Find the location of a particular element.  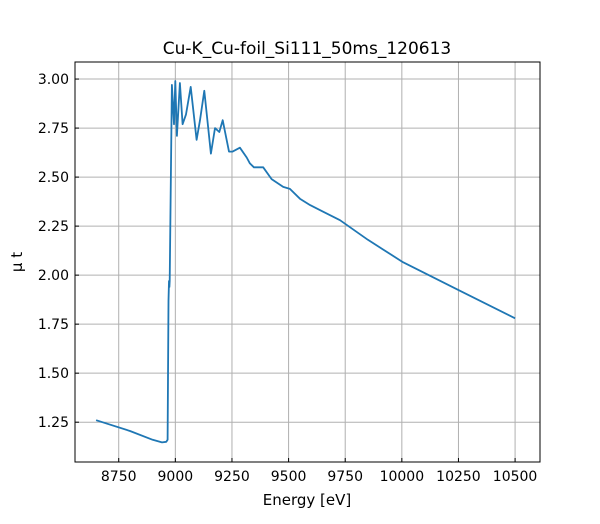

x-tick-label: 10250 is located at coordinates (458, 477).